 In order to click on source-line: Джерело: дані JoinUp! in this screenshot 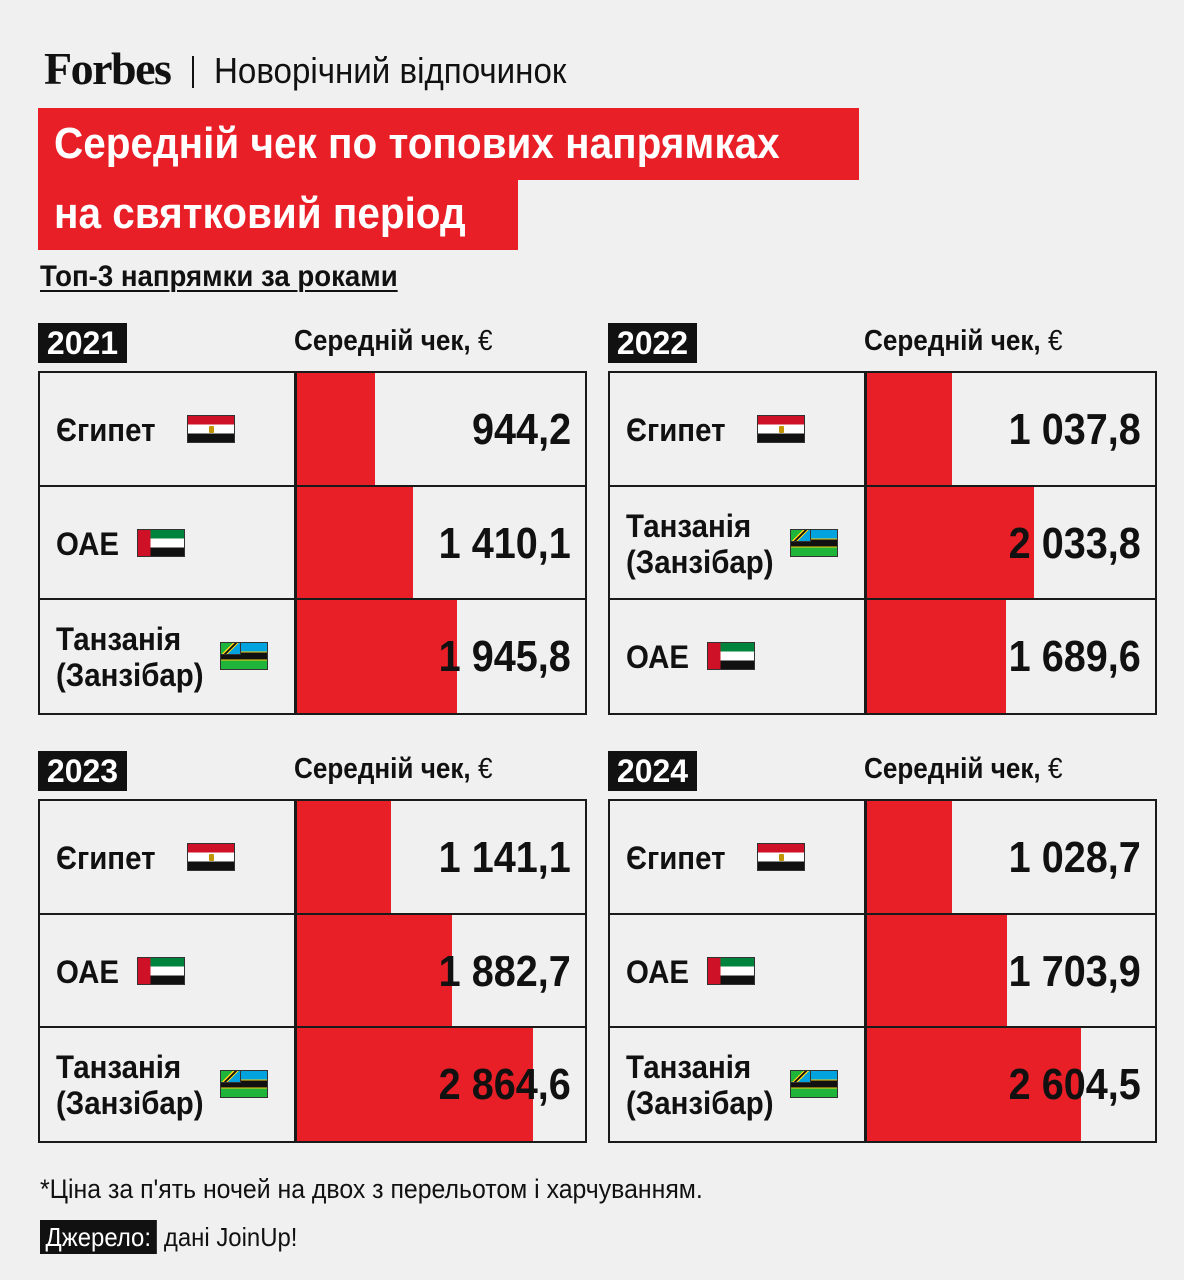, I will do `click(168, 1237)`.